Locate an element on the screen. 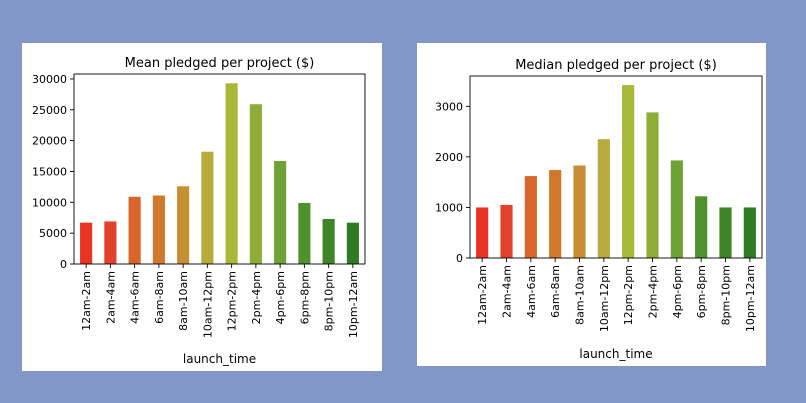  y-tick-label: 3000 is located at coordinates (449, 106).